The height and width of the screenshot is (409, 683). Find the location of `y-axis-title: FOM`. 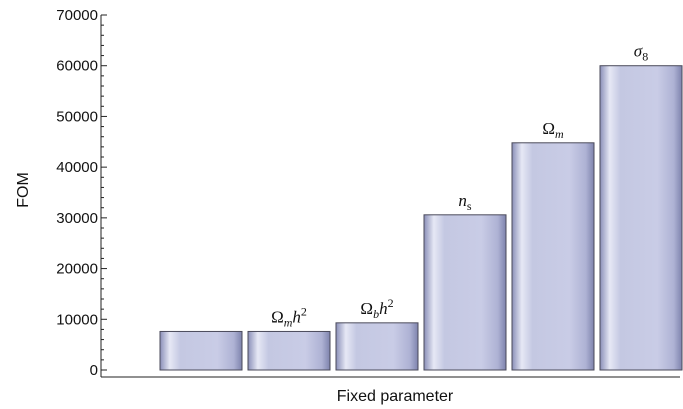

y-axis-title: FOM is located at coordinates (23, 190).